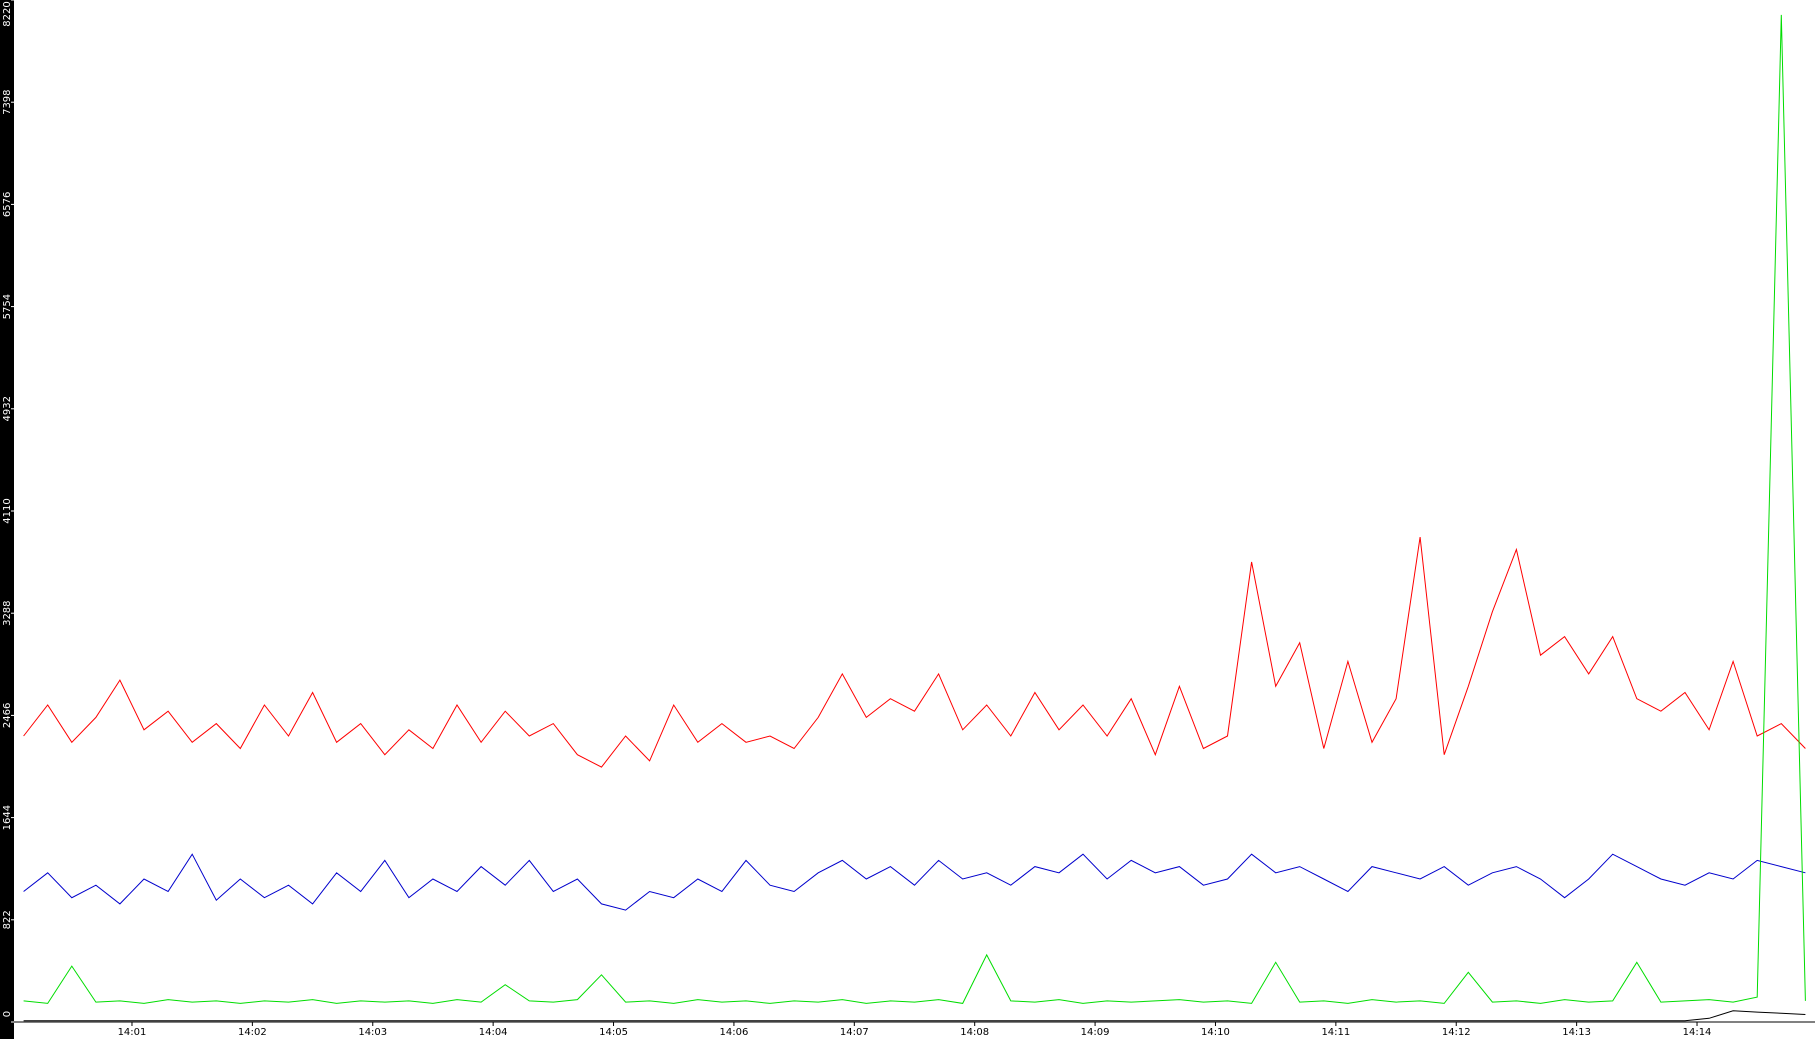 The image size is (1815, 1039). I want to click on y-tick-label: 4932, so click(7, 408).